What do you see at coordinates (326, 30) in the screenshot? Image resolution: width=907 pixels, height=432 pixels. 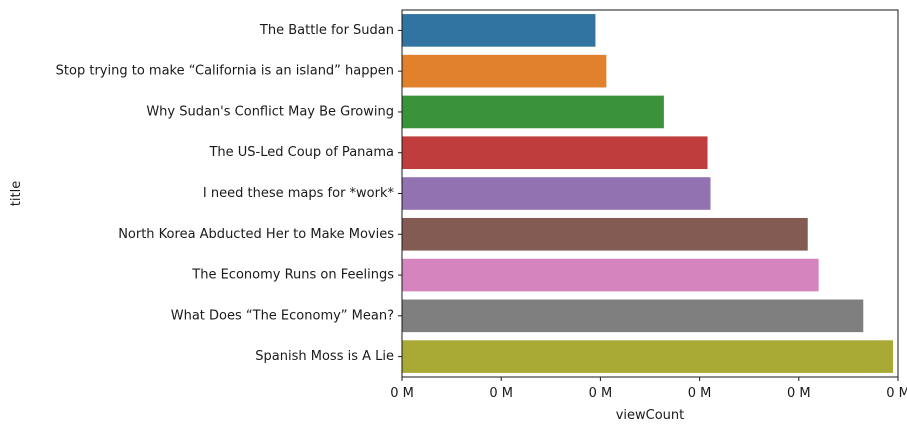 I see `y-tick-label: The Battle for Sudan` at bounding box center [326, 30].